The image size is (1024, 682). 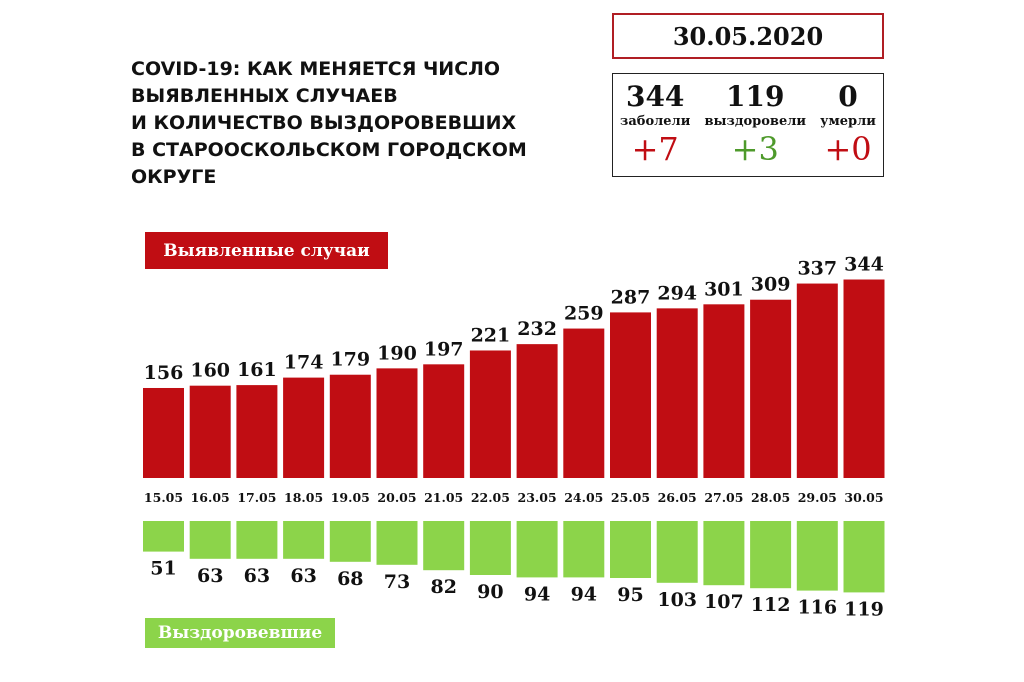 What do you see at coordinates (848, 121) in the screenshot?
I see `stat-died-label: умерли` at bounding box center [848, 121].